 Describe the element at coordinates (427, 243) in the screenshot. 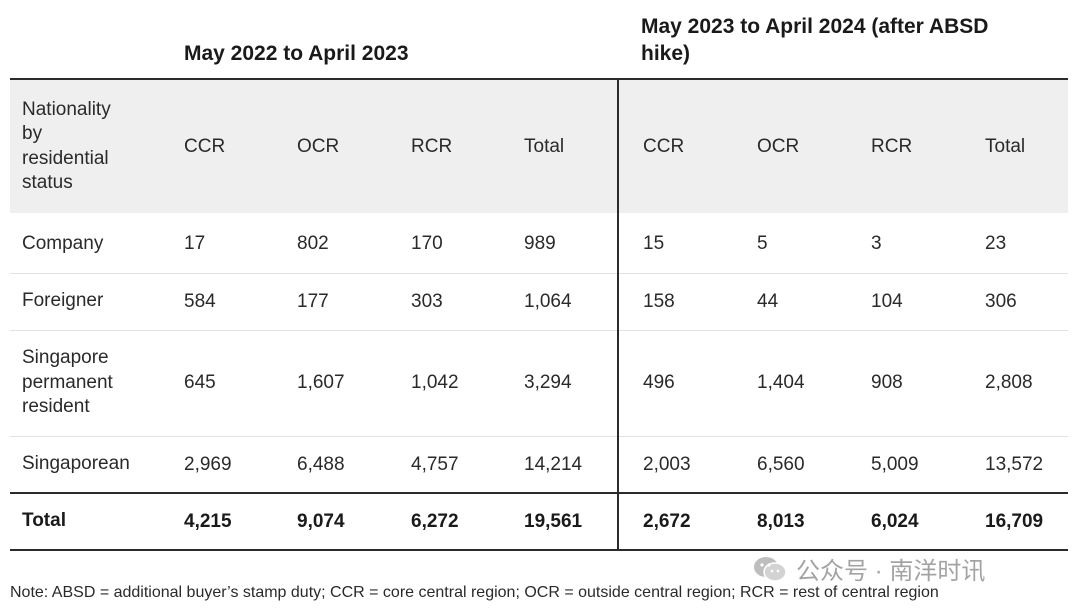

I see `cell-p1-rcr: 170` at that location.